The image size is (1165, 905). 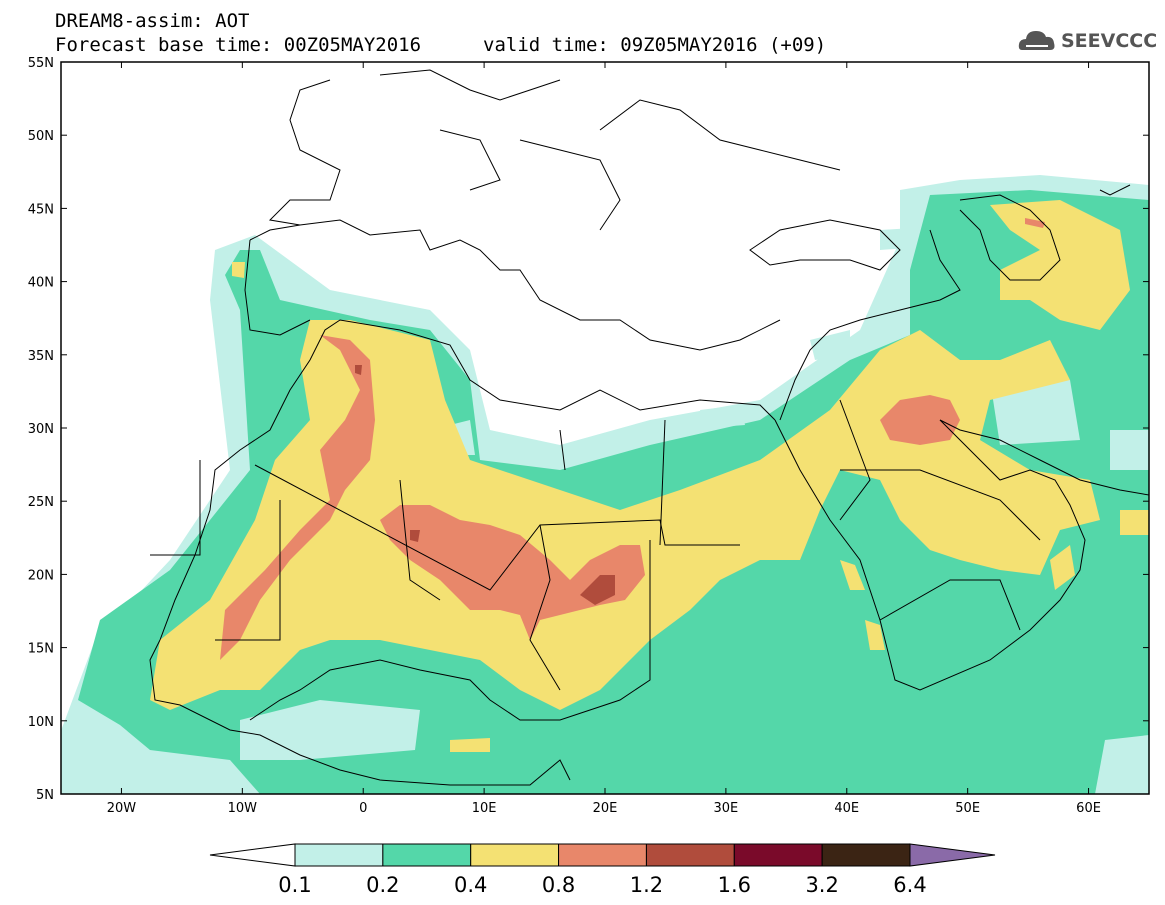 What do you see at coordinates (122, 808) in the screenshot?
I see `lon-tick-label: 20W` at bounding box center [122, 808].